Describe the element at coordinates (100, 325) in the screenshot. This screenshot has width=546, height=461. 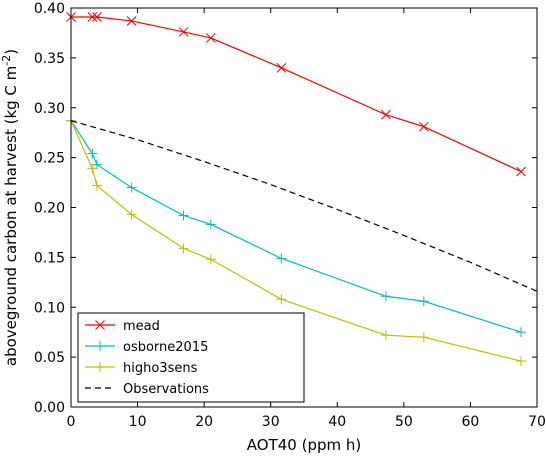
I see `legend-marker` at that location.